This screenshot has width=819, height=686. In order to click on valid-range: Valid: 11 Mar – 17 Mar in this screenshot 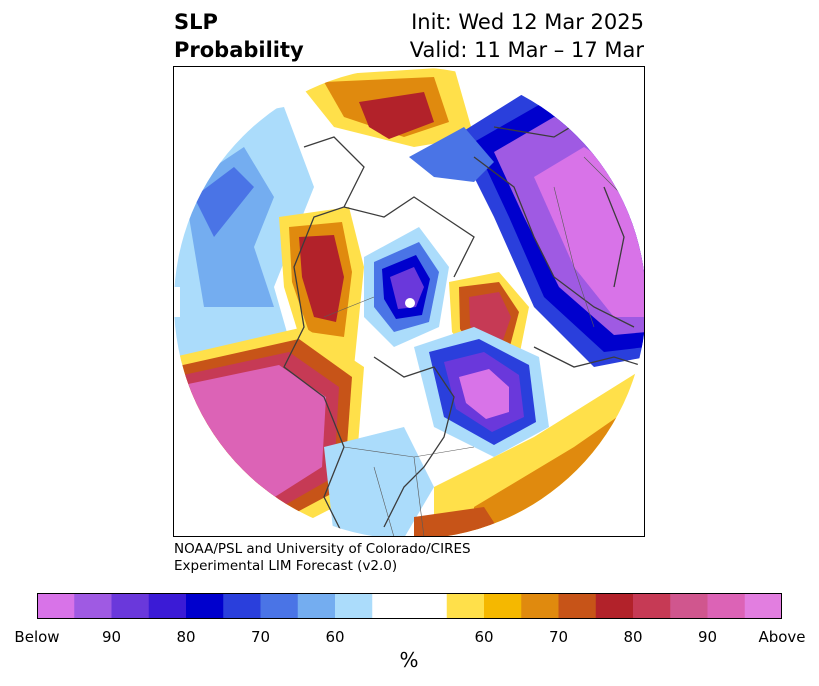, I will do `click(526, 50)`.